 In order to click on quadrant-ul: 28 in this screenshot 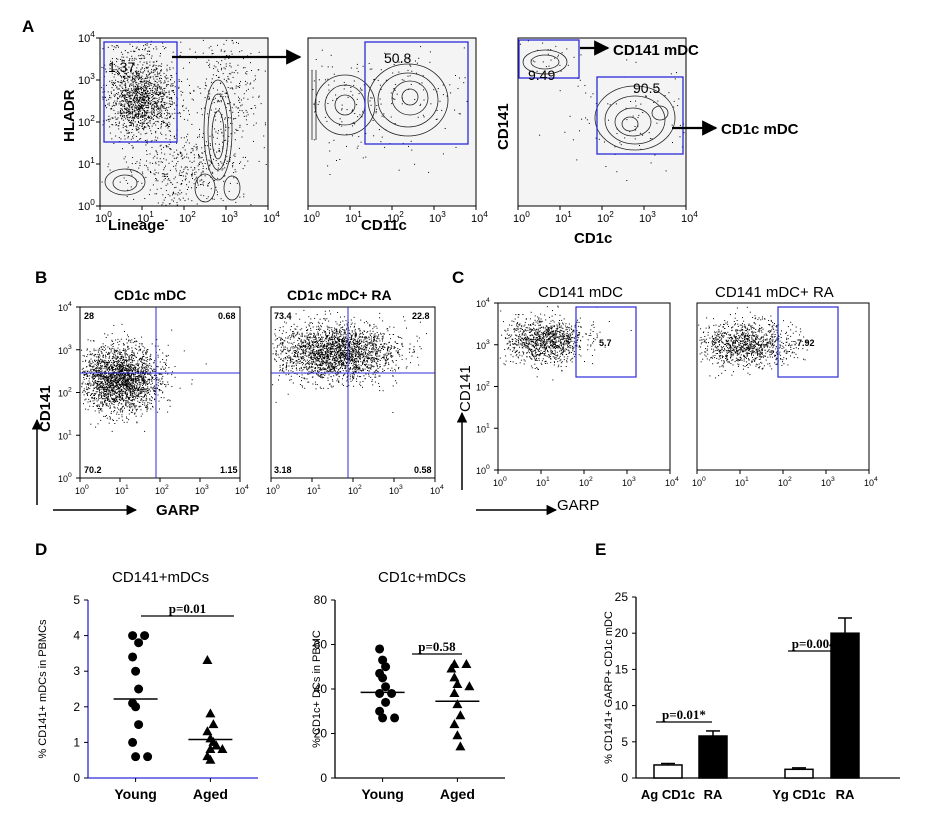, I will do `click(89, 316)`.